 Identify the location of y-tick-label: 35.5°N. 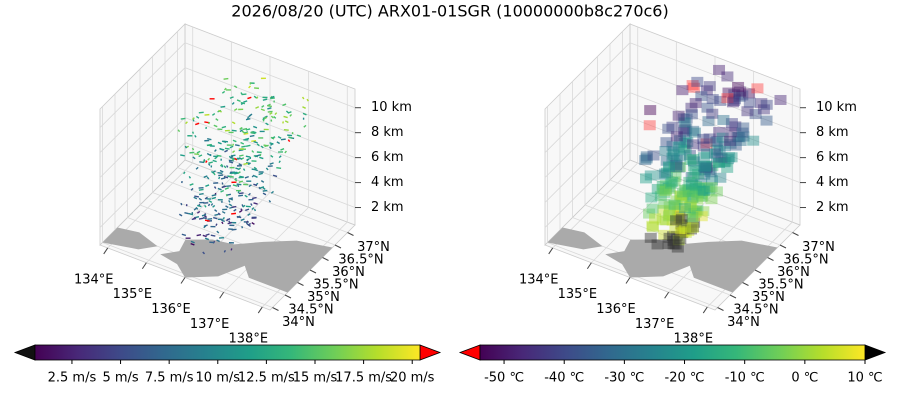
(335, 285).